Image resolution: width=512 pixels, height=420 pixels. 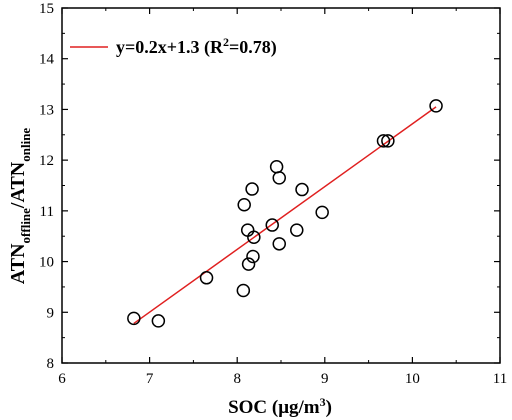 I want to click on legend: y=0.2x+1.3 (R2=0.78), so click(x=173, y=46).